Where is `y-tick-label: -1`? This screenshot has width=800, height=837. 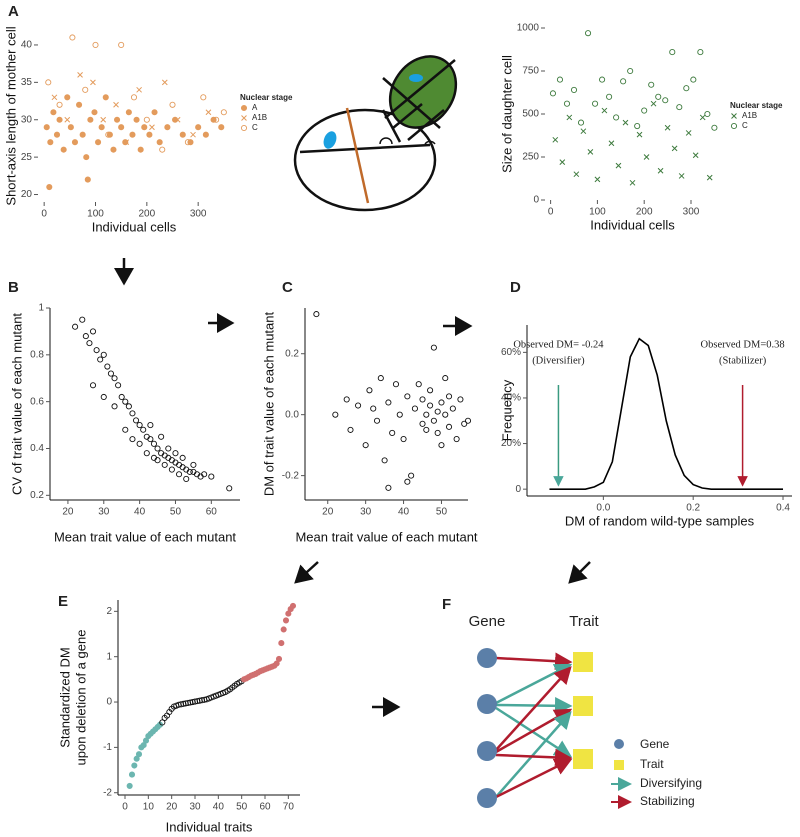 y-tick-label: -1 is located at coordinates (107, 747).